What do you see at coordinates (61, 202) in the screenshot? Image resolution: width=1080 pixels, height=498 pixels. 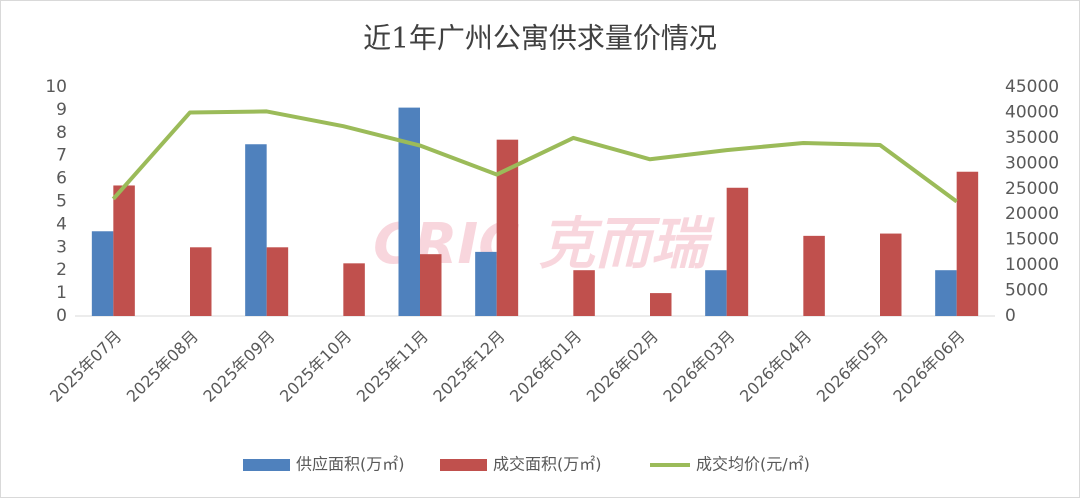 I see `y-tick-label: 5` at bounding box center [61, 202].